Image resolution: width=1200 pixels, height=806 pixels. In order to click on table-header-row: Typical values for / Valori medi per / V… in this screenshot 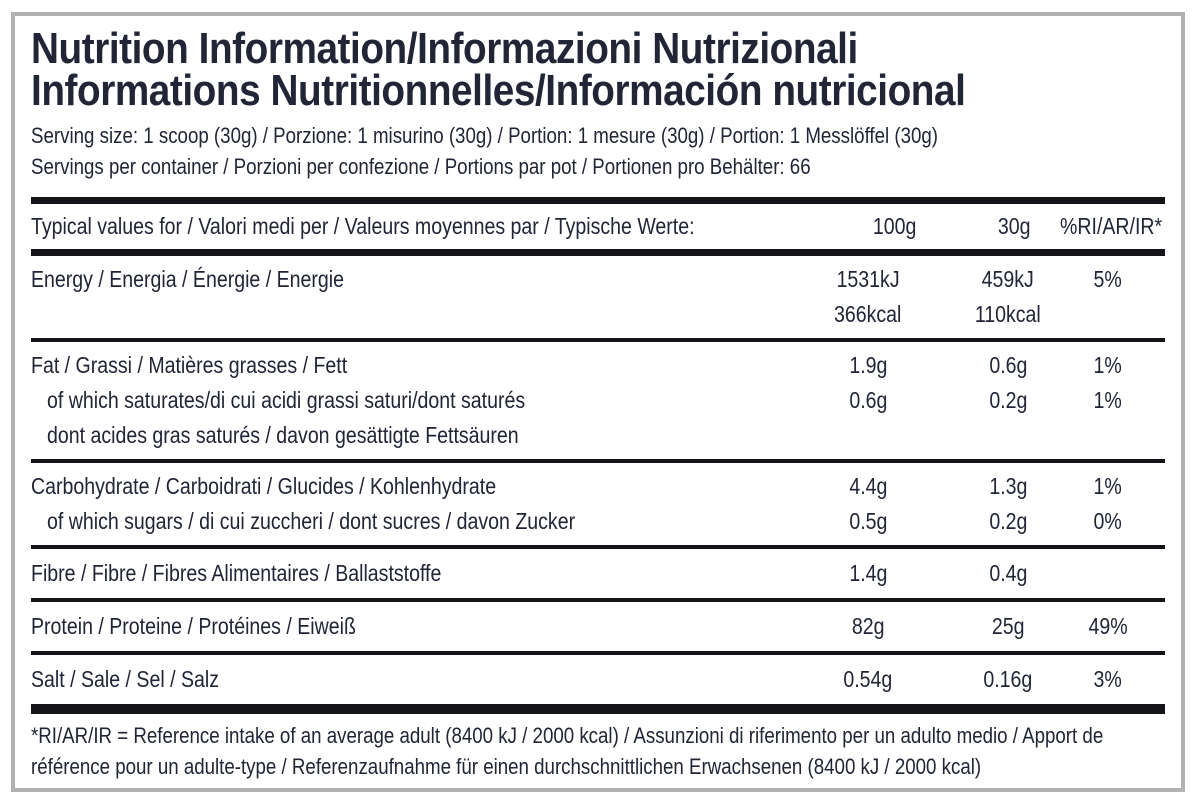, I will do `click(598, 226)`.